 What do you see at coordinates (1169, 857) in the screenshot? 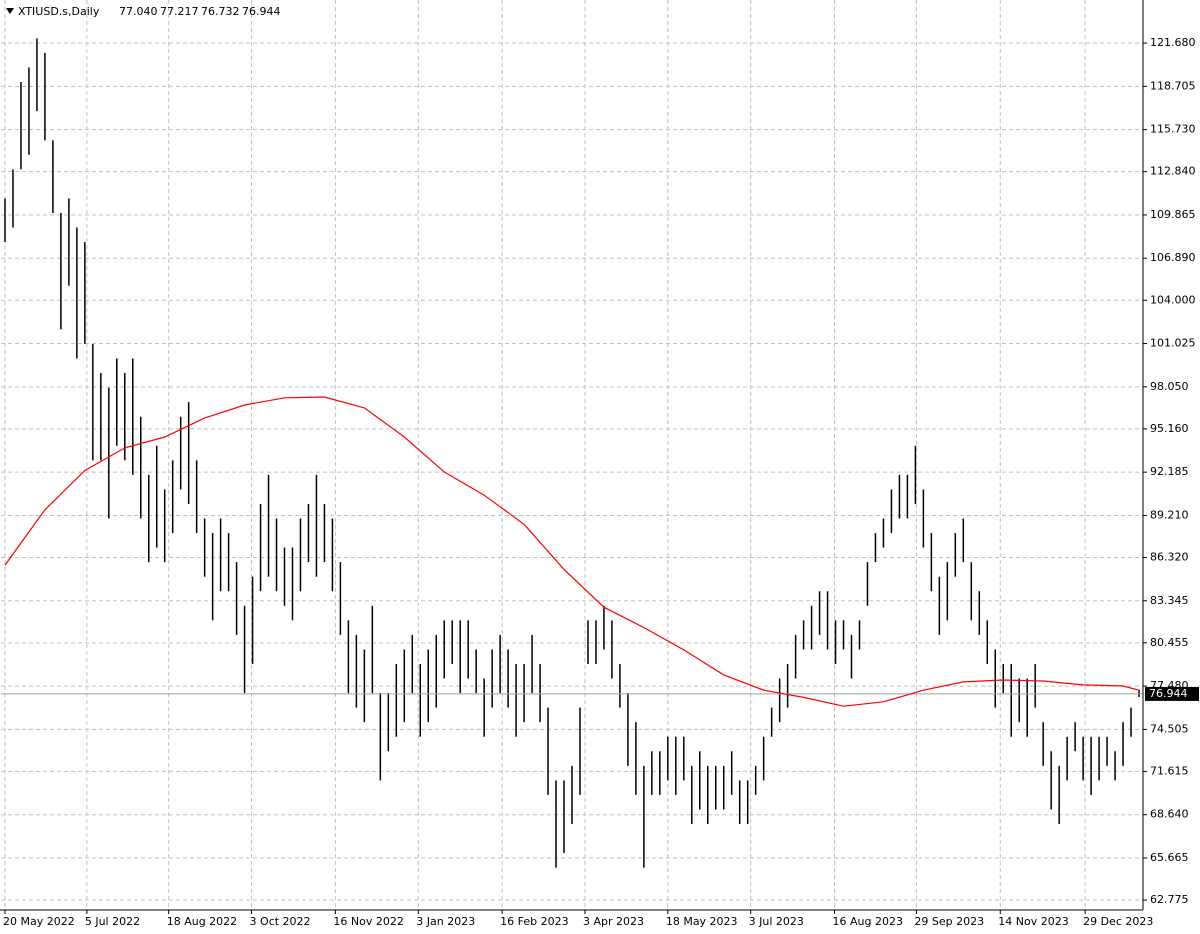
I see `y-tick-label: 65.665` at bounding box center [1169, 857].